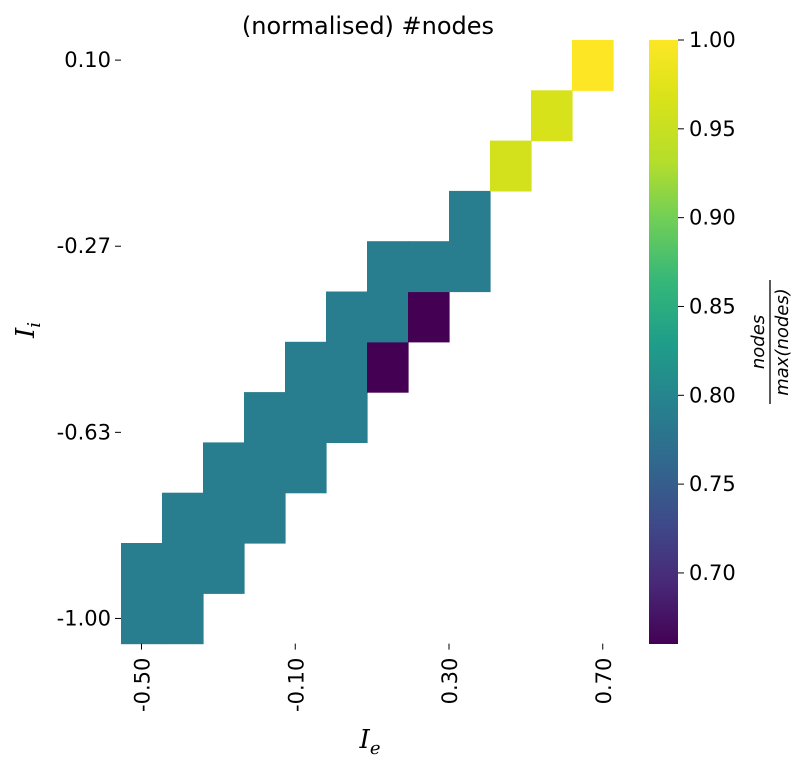 The height and width of the screenshot is (765, 808). Describe the element at coordinates (604, 681) in the screenshot. I see `x-tick-label: 0.70` at that location.